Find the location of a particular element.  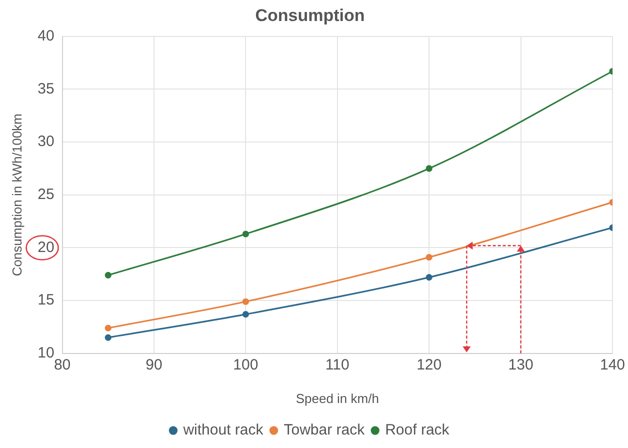

x-tick-label: 100 is located at coordinates (245, 365).